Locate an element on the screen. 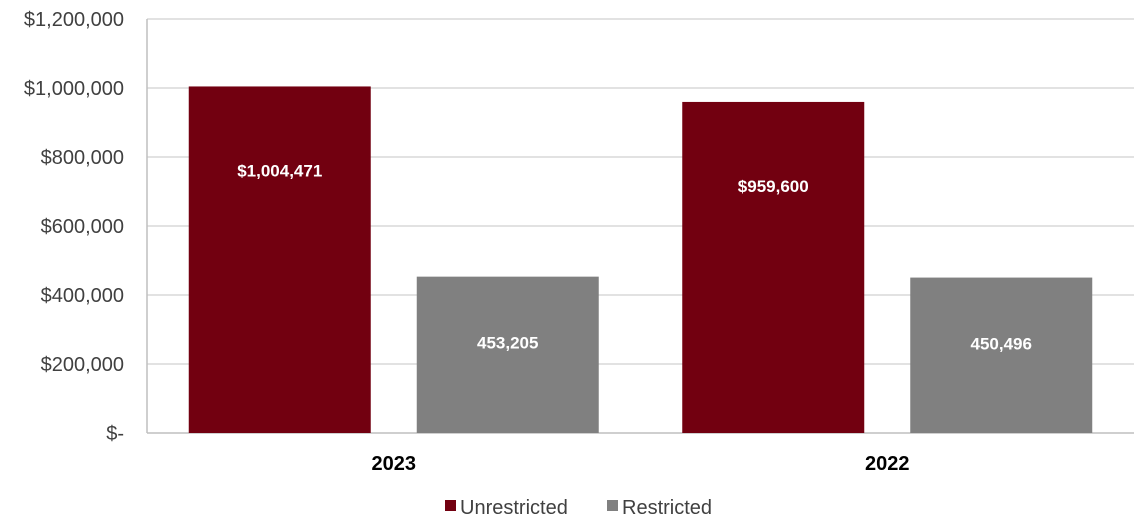  bar-restricted-2022 is located at coordinates (1001, 355).